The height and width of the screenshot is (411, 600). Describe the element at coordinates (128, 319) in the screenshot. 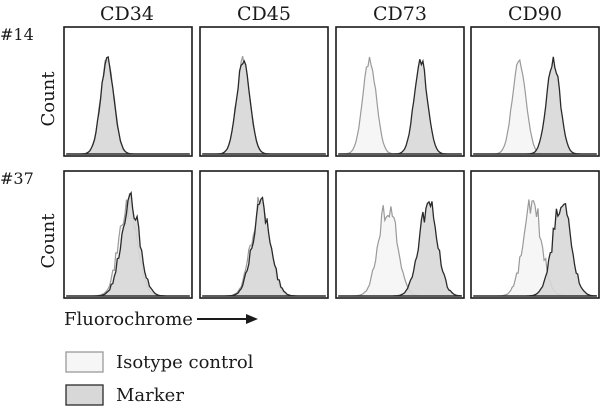

I see `x-axis-label: Fluorochrome` at that location.